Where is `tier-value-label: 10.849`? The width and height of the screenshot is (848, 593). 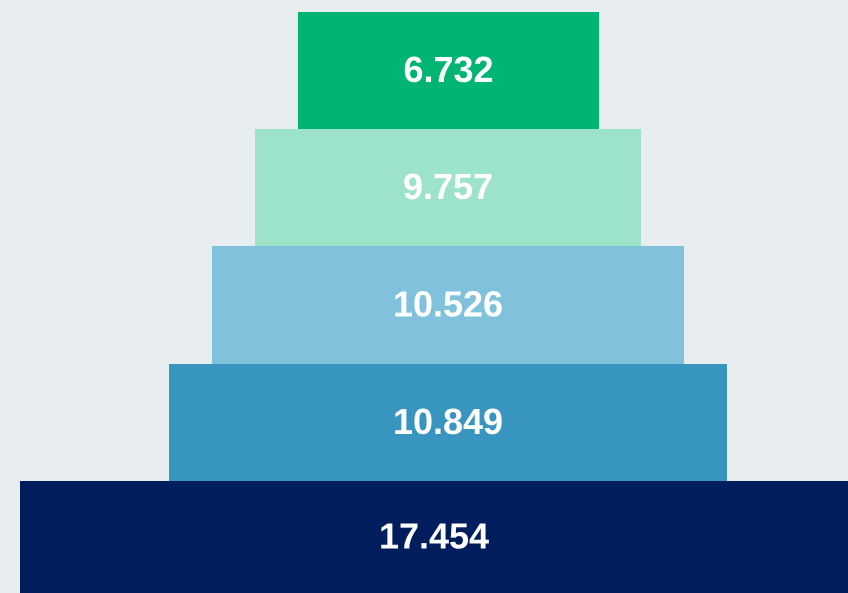 tier-value-label: 10.849 is located at coordinates (448, 421).